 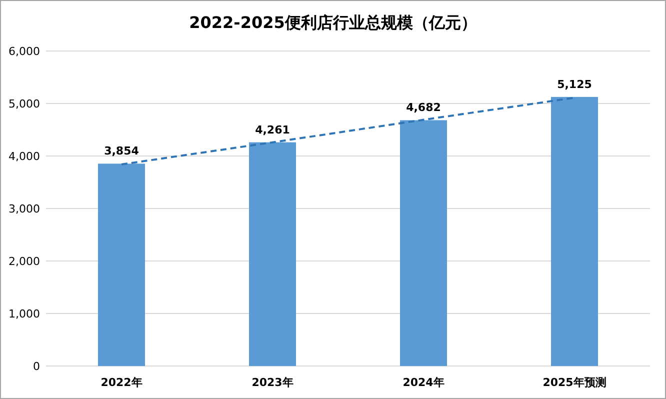 What do you see at coordinates (574, 84) in the screenshot?
I see `data-label: 5,125` at bounding box center [574, 84].